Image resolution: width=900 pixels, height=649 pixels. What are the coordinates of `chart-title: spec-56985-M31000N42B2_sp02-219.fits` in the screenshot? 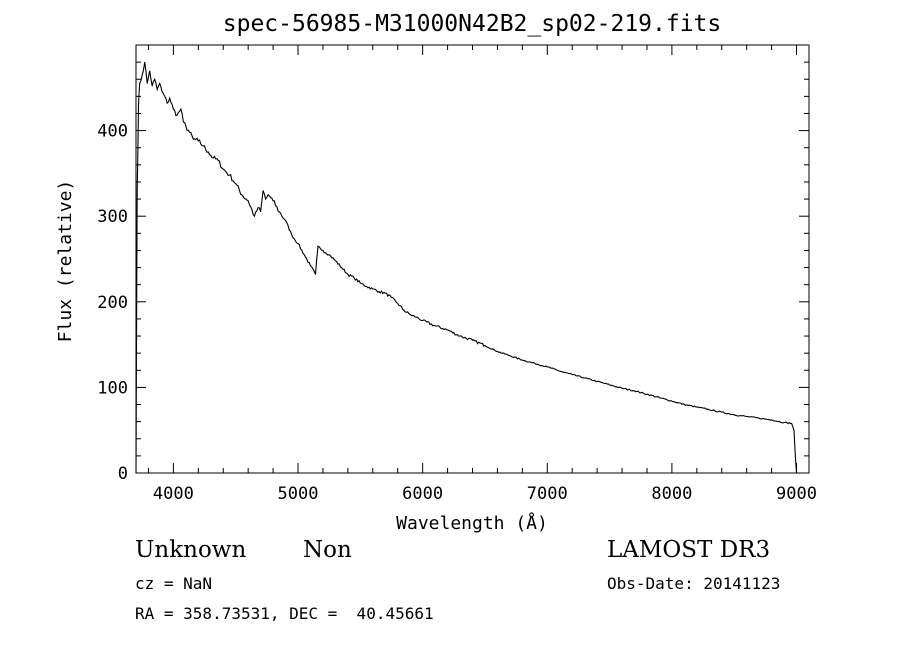 It's located at (472, 24).